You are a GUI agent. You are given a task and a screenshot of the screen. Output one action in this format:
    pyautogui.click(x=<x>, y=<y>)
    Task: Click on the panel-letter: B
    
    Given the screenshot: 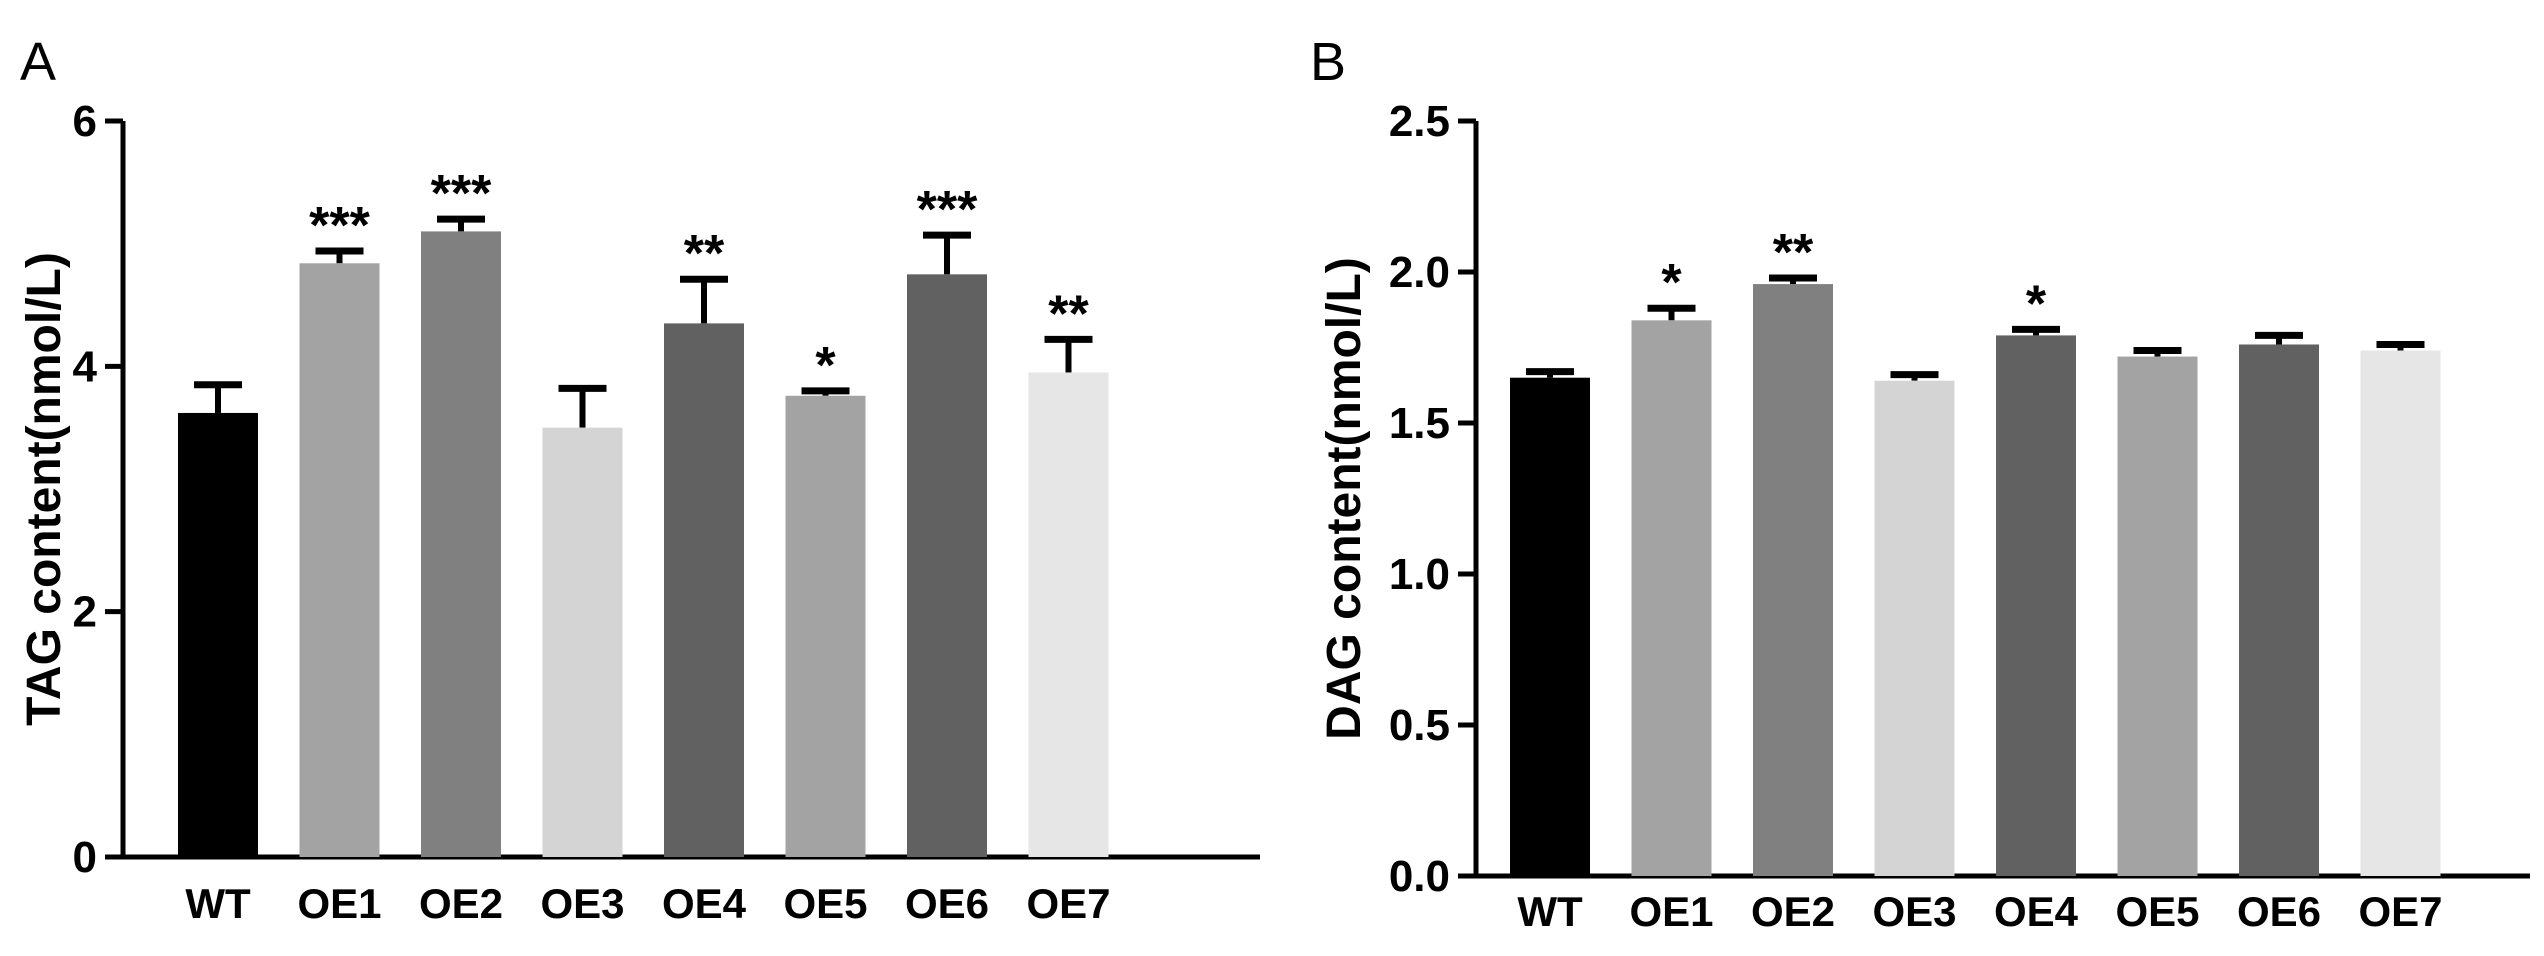 What is the action you would take?
    pyautogui.click(x=1328, y=62)
    